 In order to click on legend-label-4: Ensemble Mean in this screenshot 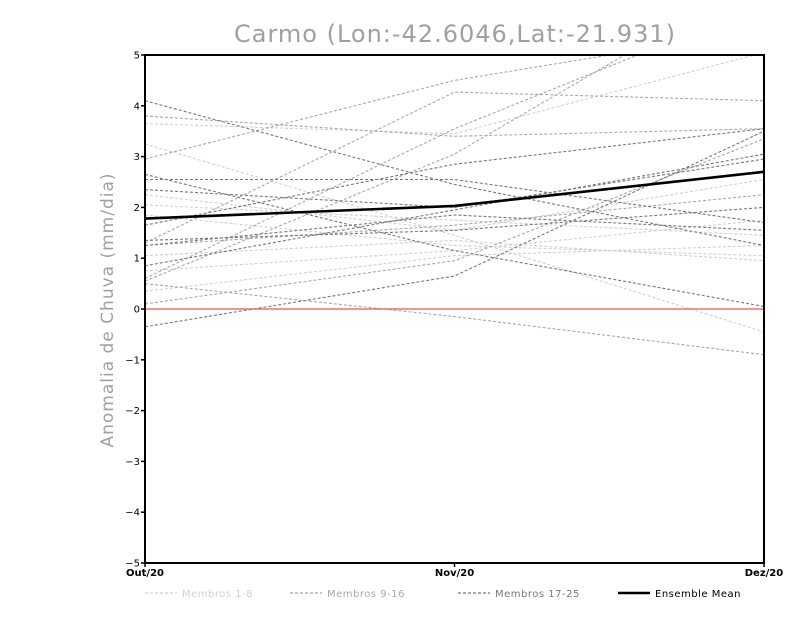, I will do `click(698, 594)`.